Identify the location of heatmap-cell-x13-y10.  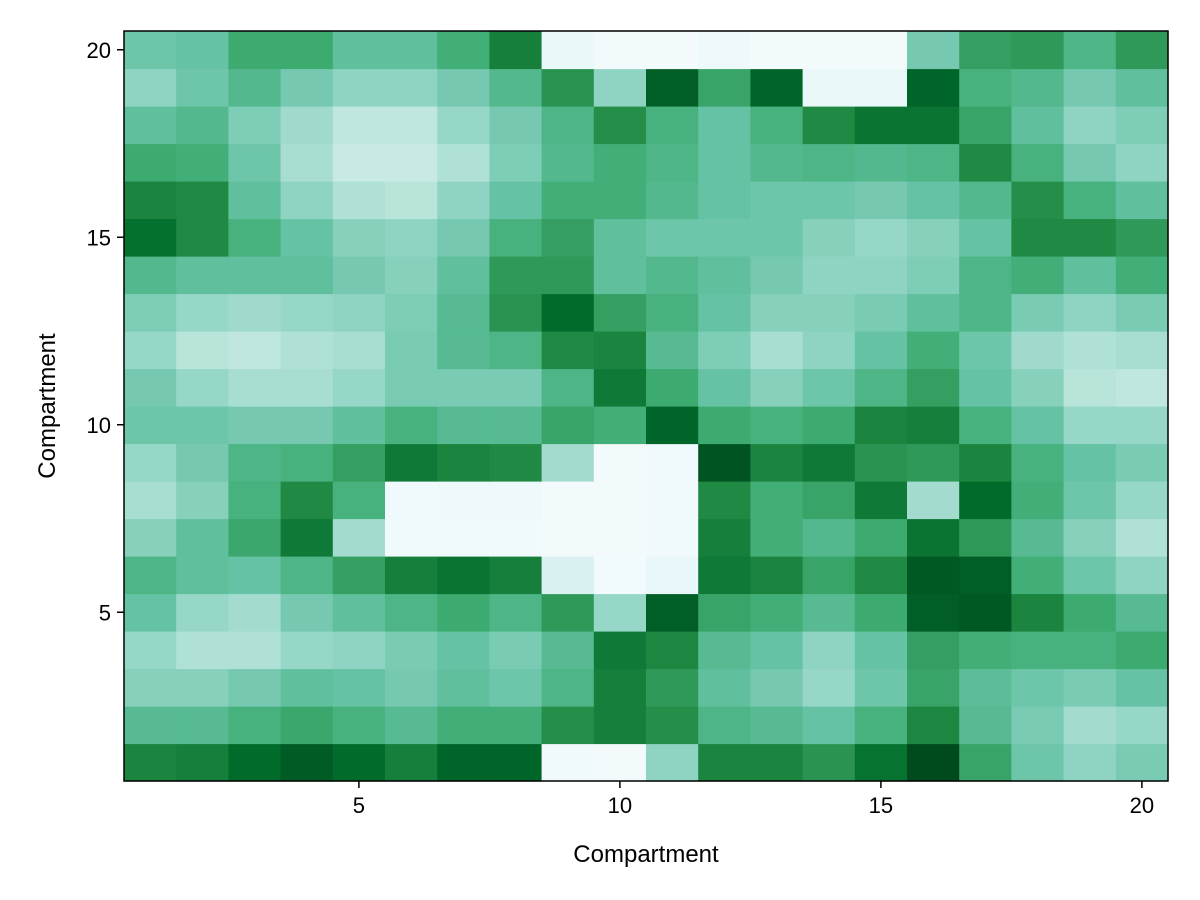
(777, 425).